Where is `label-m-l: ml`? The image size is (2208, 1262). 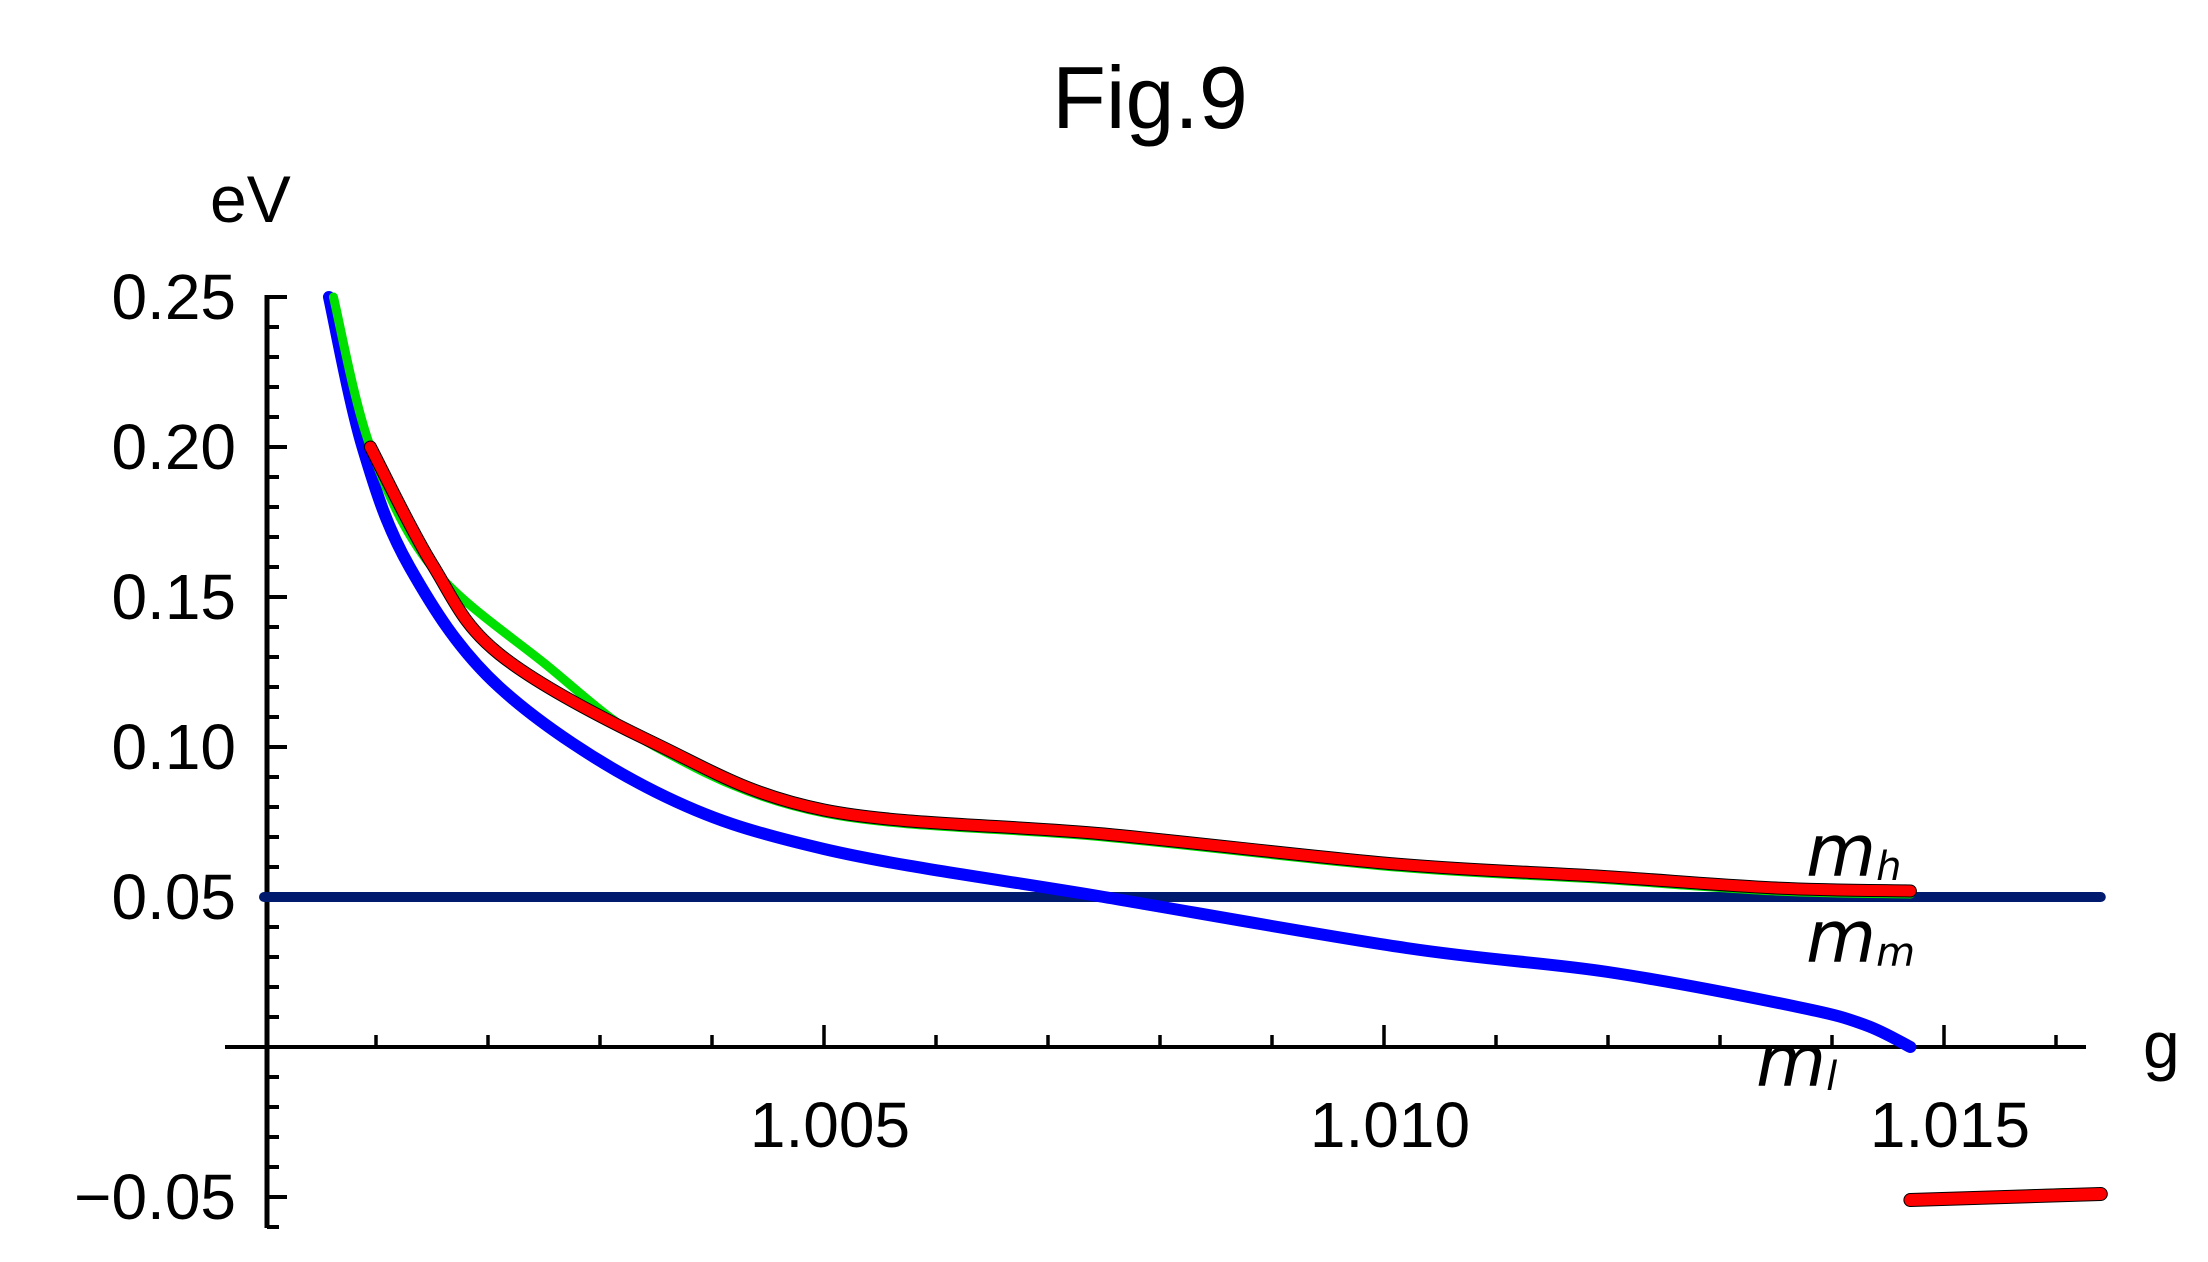
label-m-l: ml is located at coordinates (1796, 1061).